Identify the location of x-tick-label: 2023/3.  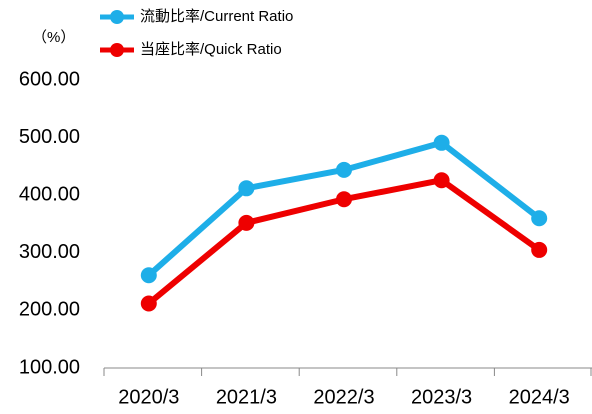
(441, 397).